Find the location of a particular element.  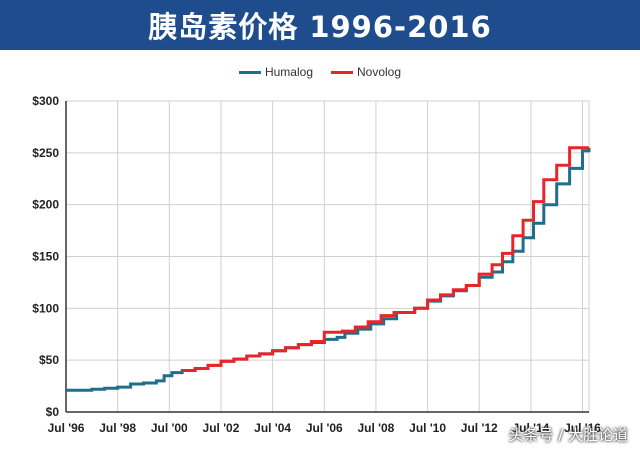

y-tick-label: $250 is located at coordinates (45, 153).